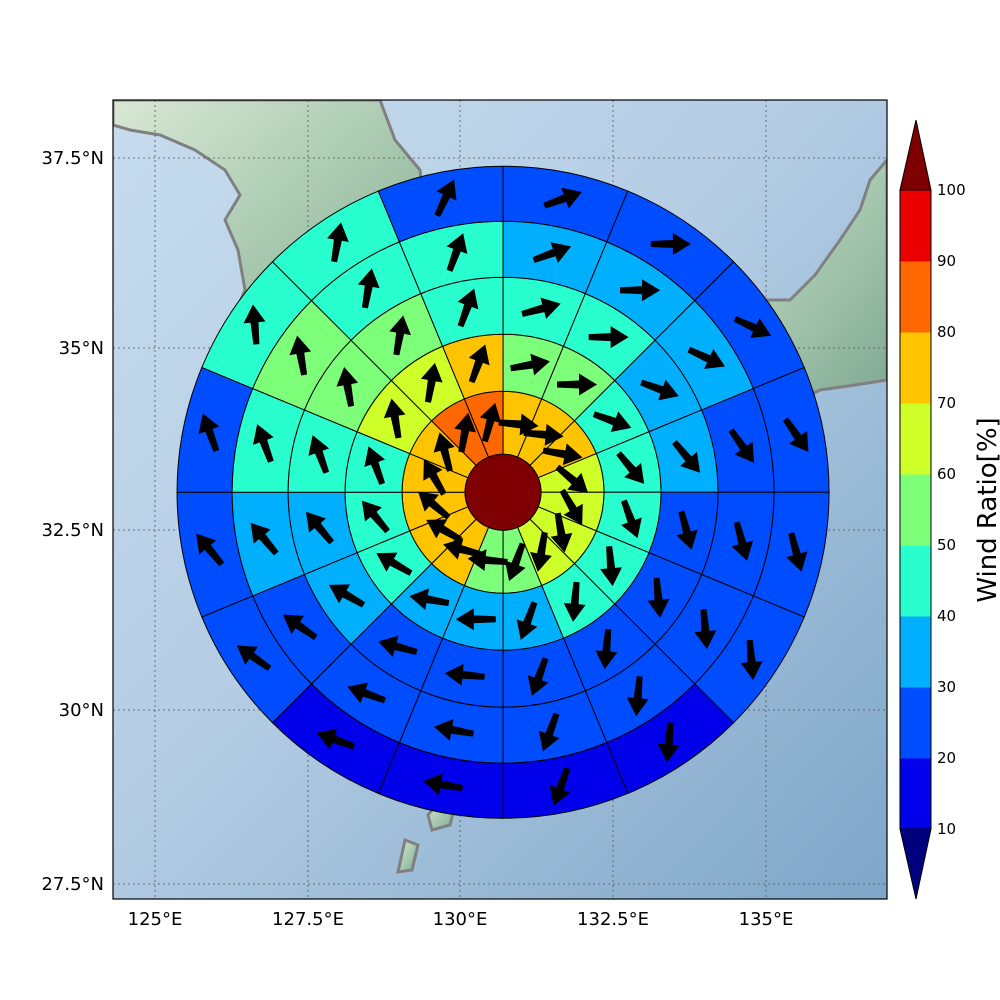  I want to click on colorbar-frame, so click(915, 509).